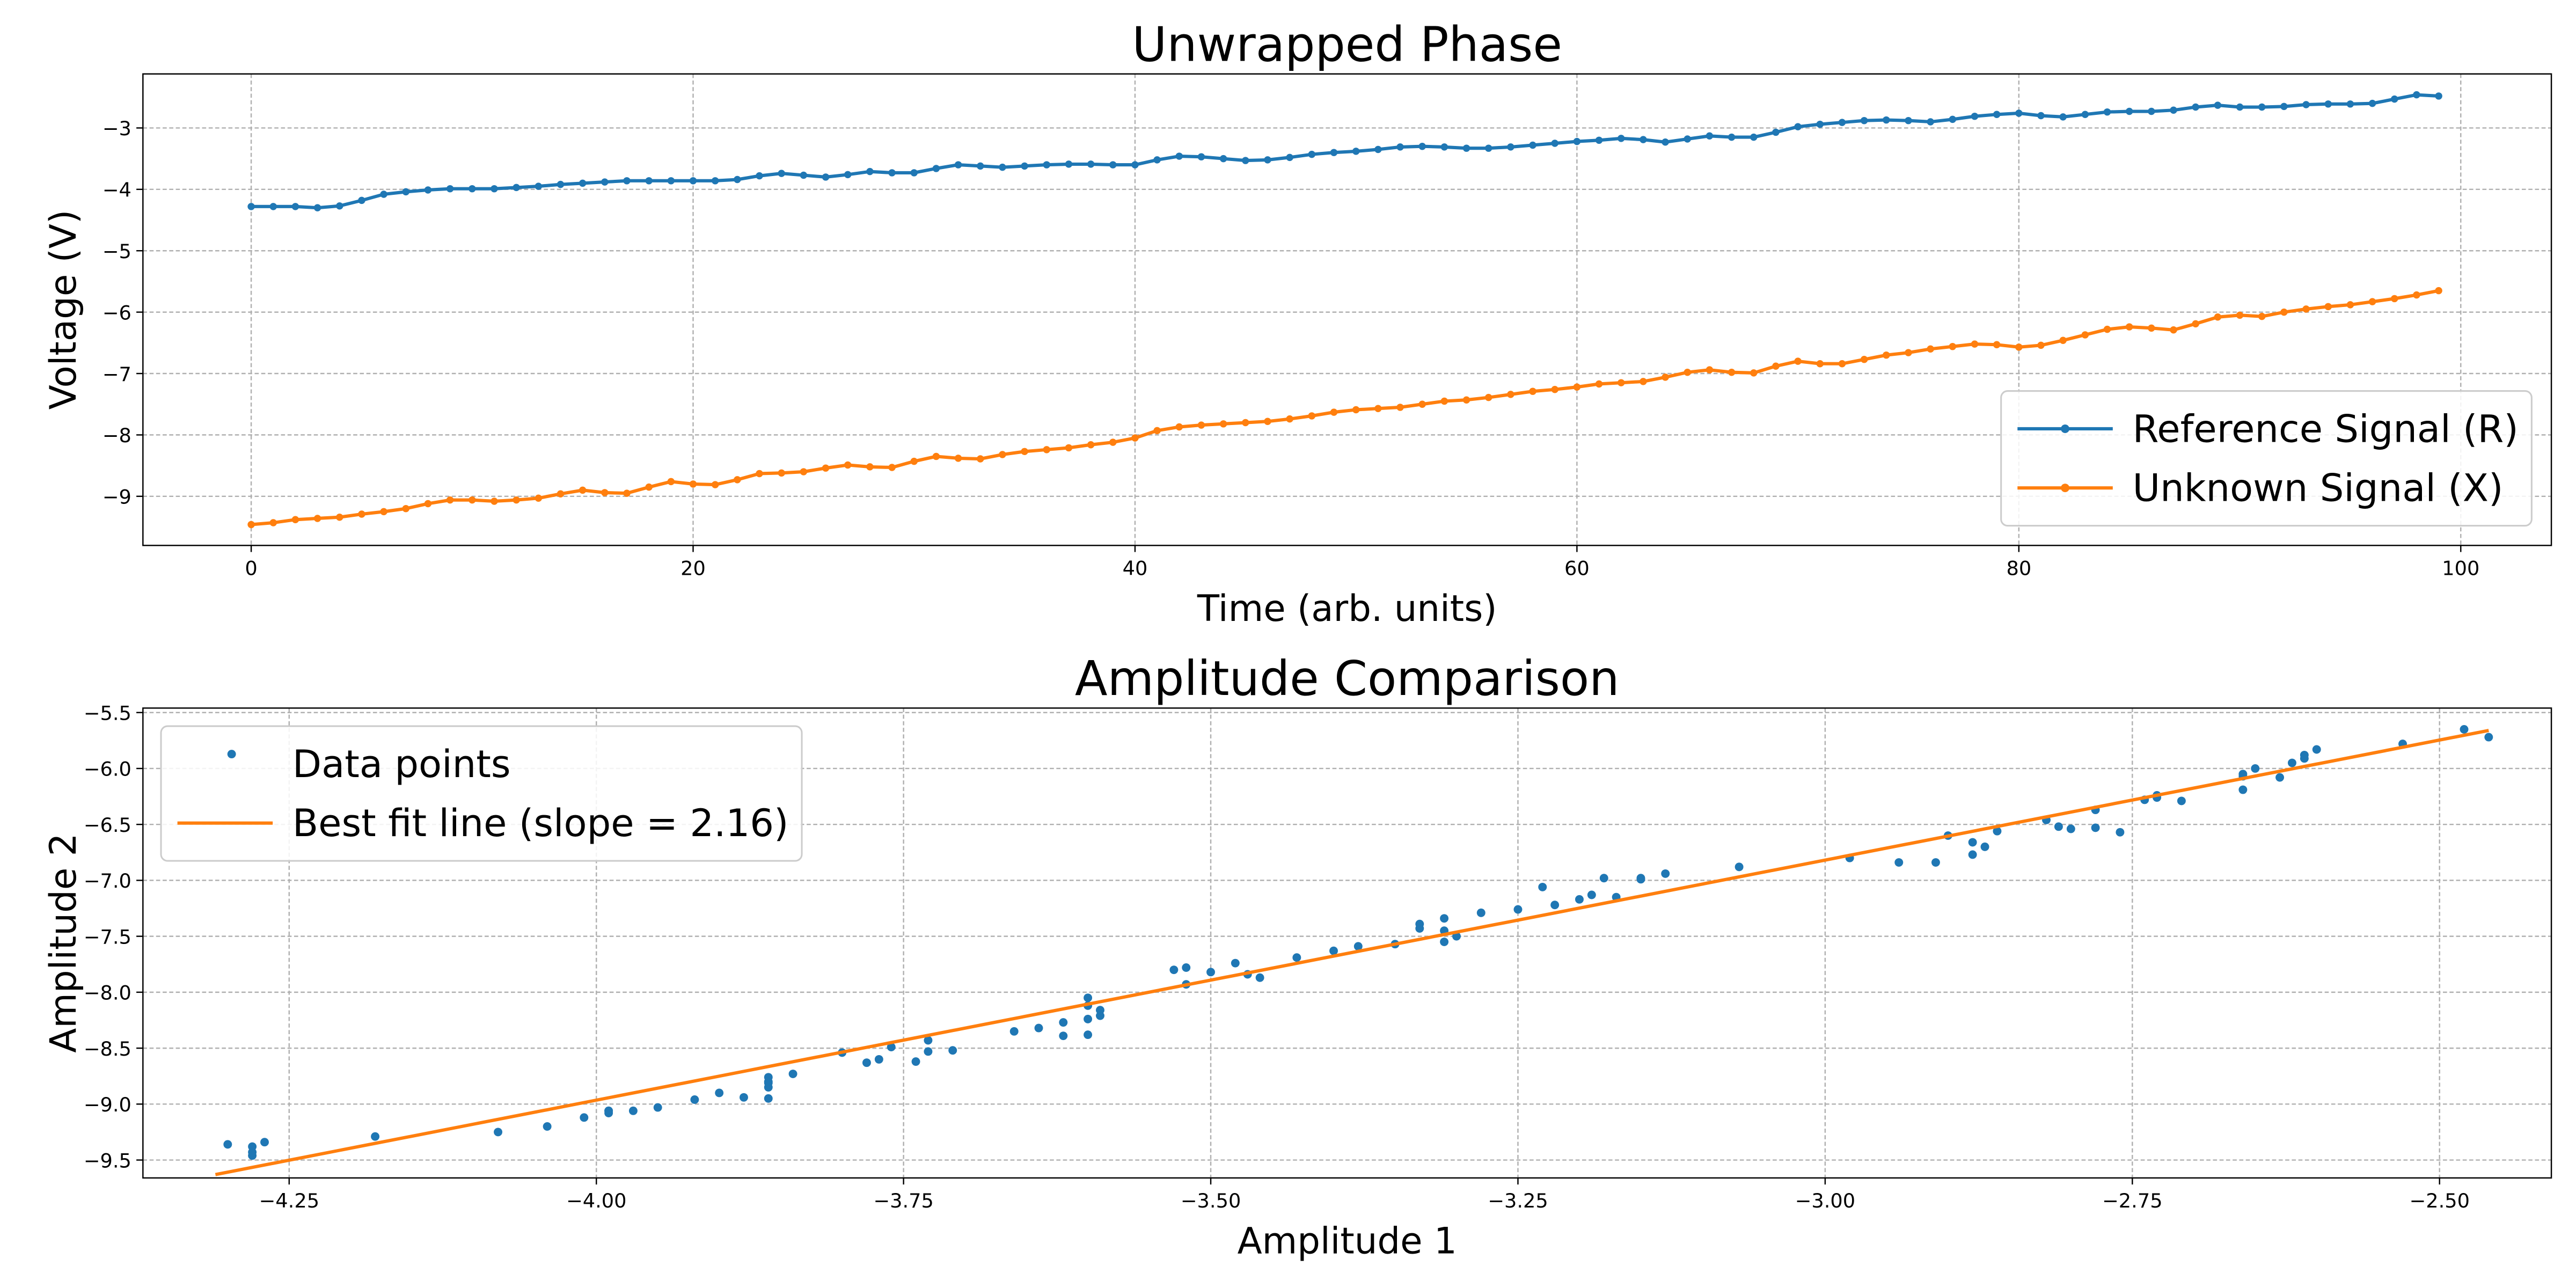 The height and width of the screenshot is (1288, 2576). What do you see at coordinates (540, 823) in the screenshot?
I see `legend-label: Best fit line (slope = 2.16)` at bounding box center [540, 823].